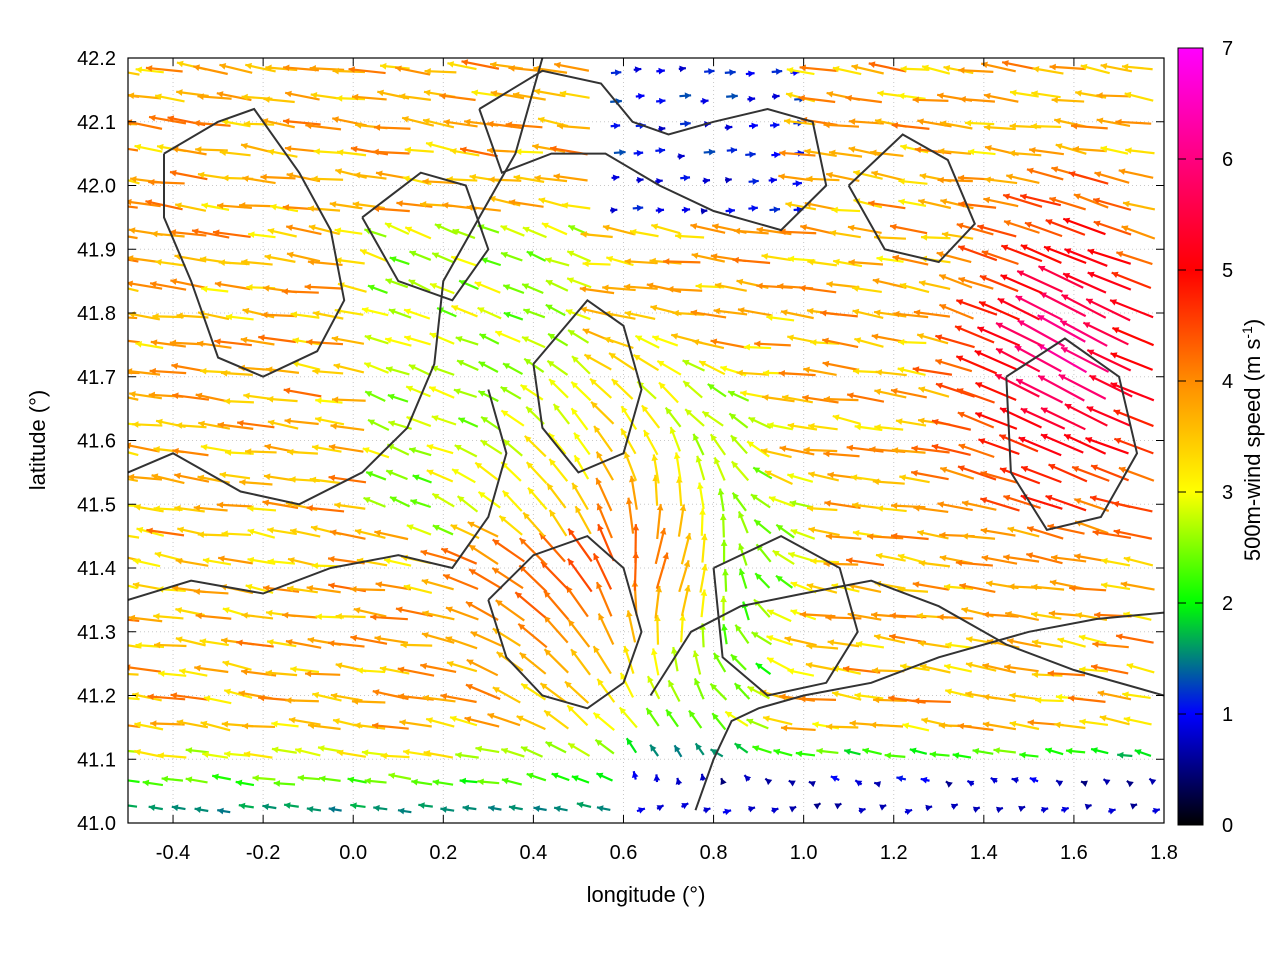  I want to click on y-tick-label: 41.7, so click(96, 378).